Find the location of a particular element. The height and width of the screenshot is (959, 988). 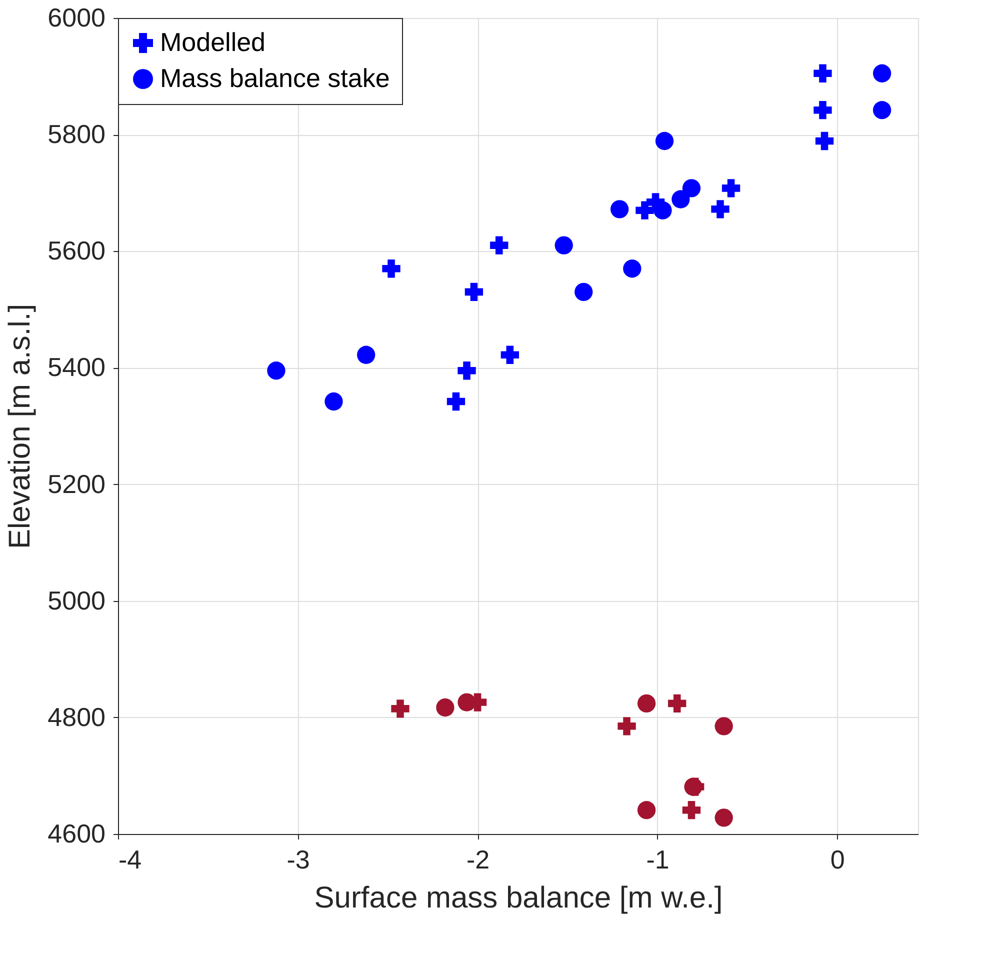

y-tick-label: 5000 is located at coordinates (77, 600).